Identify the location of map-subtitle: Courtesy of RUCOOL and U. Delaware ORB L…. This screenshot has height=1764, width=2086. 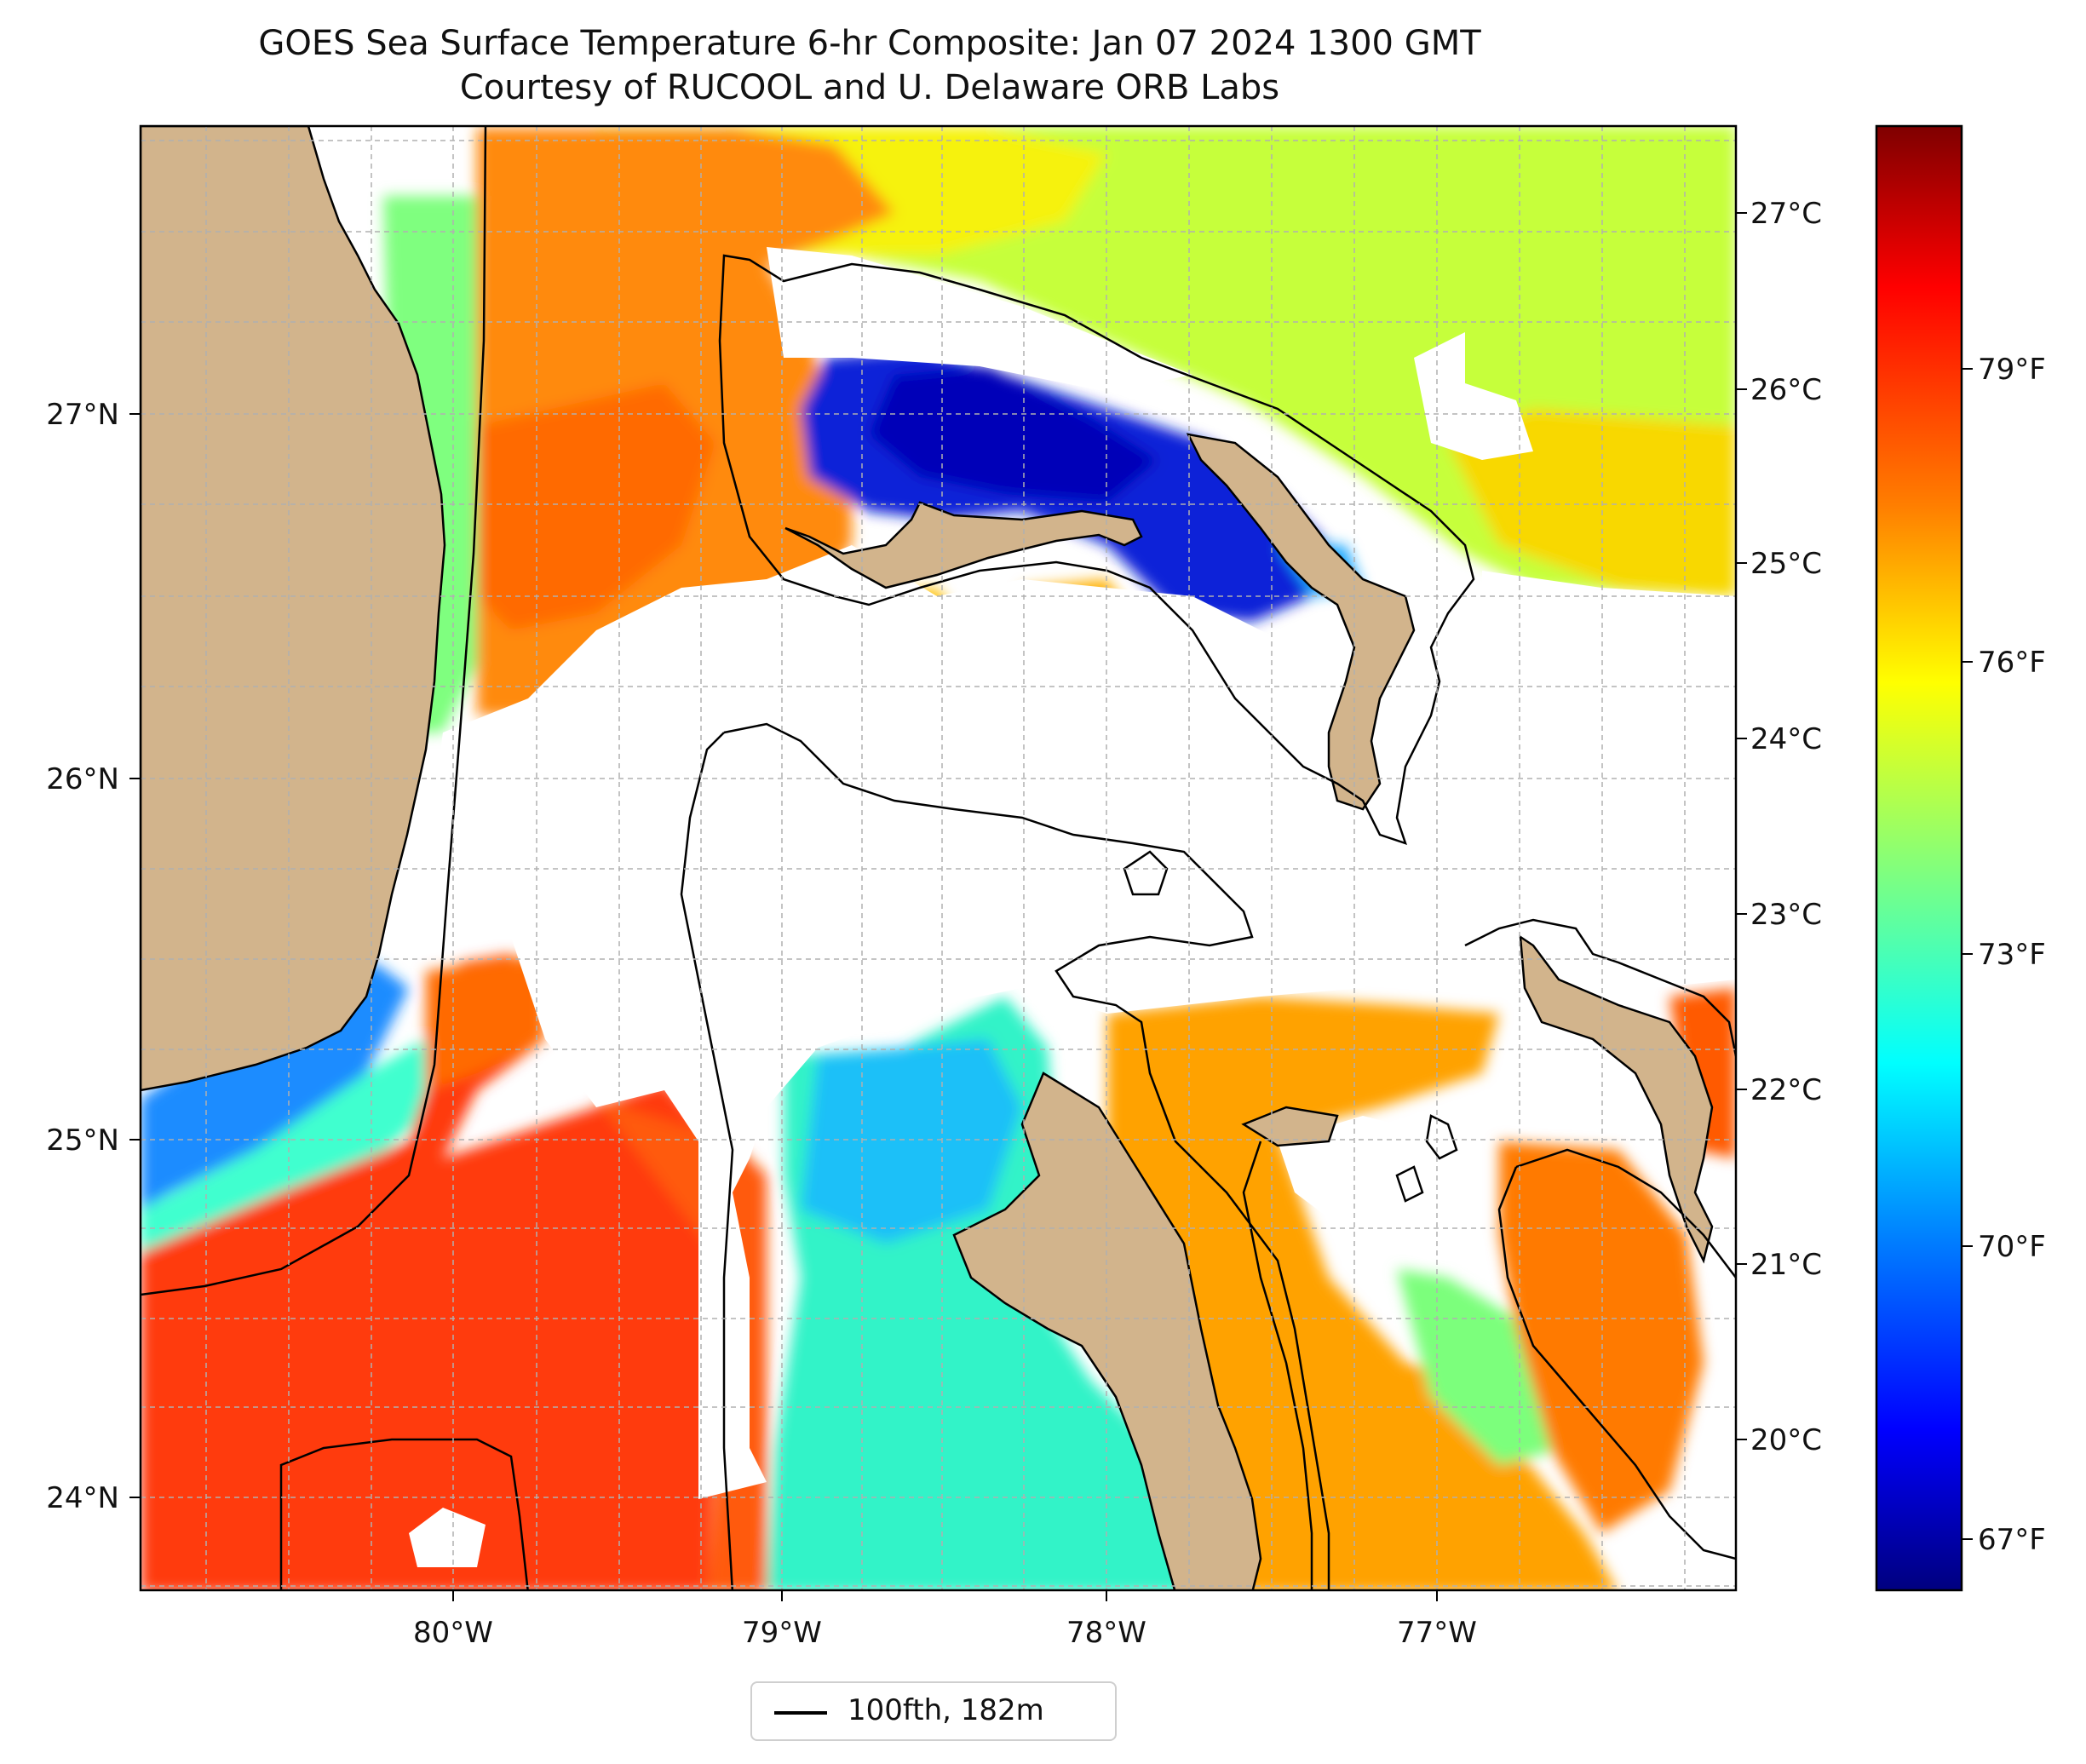
(869, 87).